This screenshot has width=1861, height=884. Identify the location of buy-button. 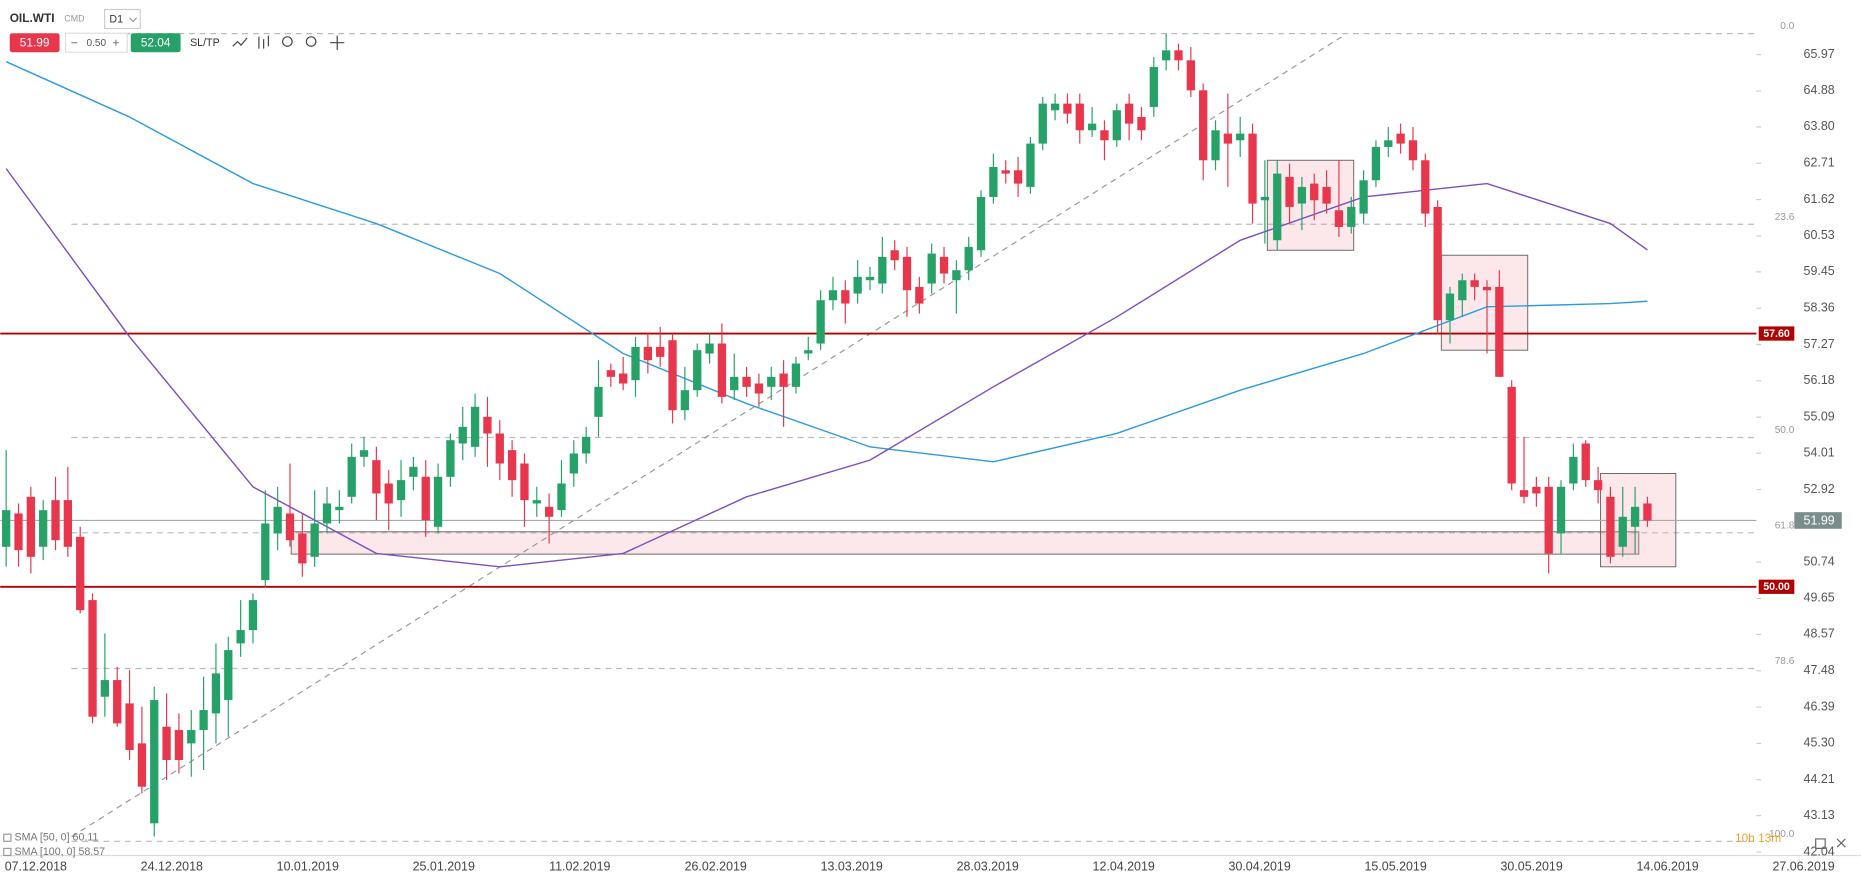
(155, 43).